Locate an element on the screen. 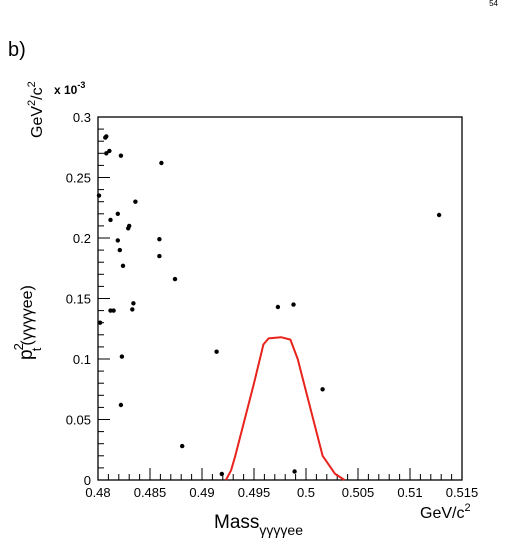 Image resolution: width=507 pixels, height=542 pixels. svg-text:p2t(γγγγee): p2 t(γγγγee) is located at coordinates (27, 322).